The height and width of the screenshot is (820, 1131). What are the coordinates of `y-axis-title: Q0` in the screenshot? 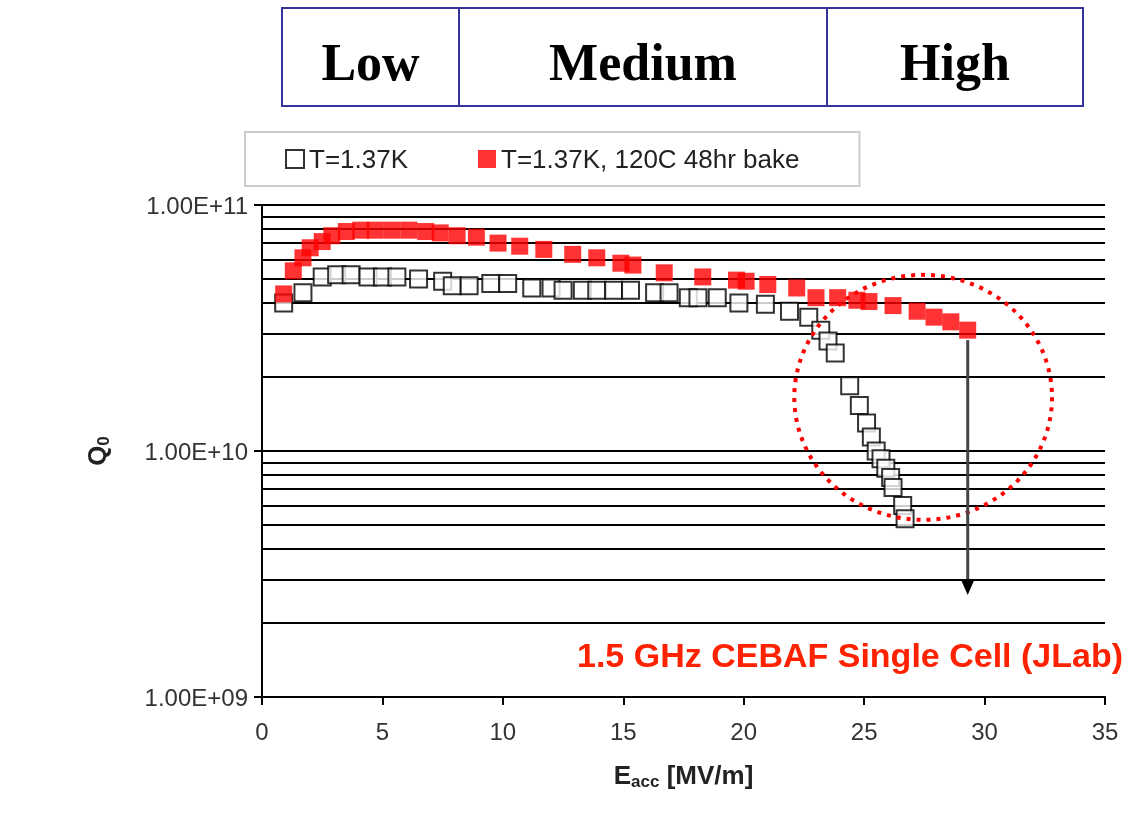 It's located at (97, 451).